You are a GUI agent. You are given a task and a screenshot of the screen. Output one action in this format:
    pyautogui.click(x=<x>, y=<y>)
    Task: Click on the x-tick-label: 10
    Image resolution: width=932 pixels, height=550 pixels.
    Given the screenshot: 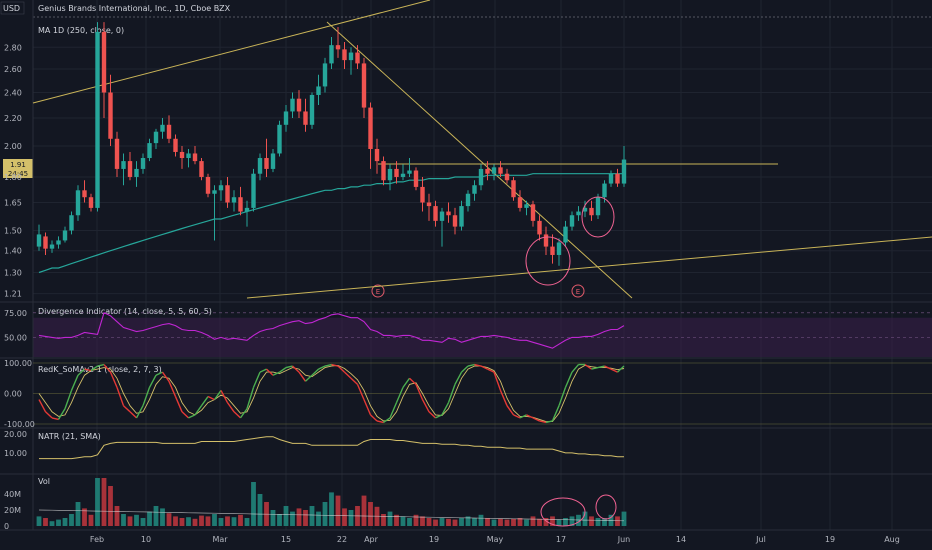 What is the action you would take?
    pyautogui.click(x=146, y=539)
    